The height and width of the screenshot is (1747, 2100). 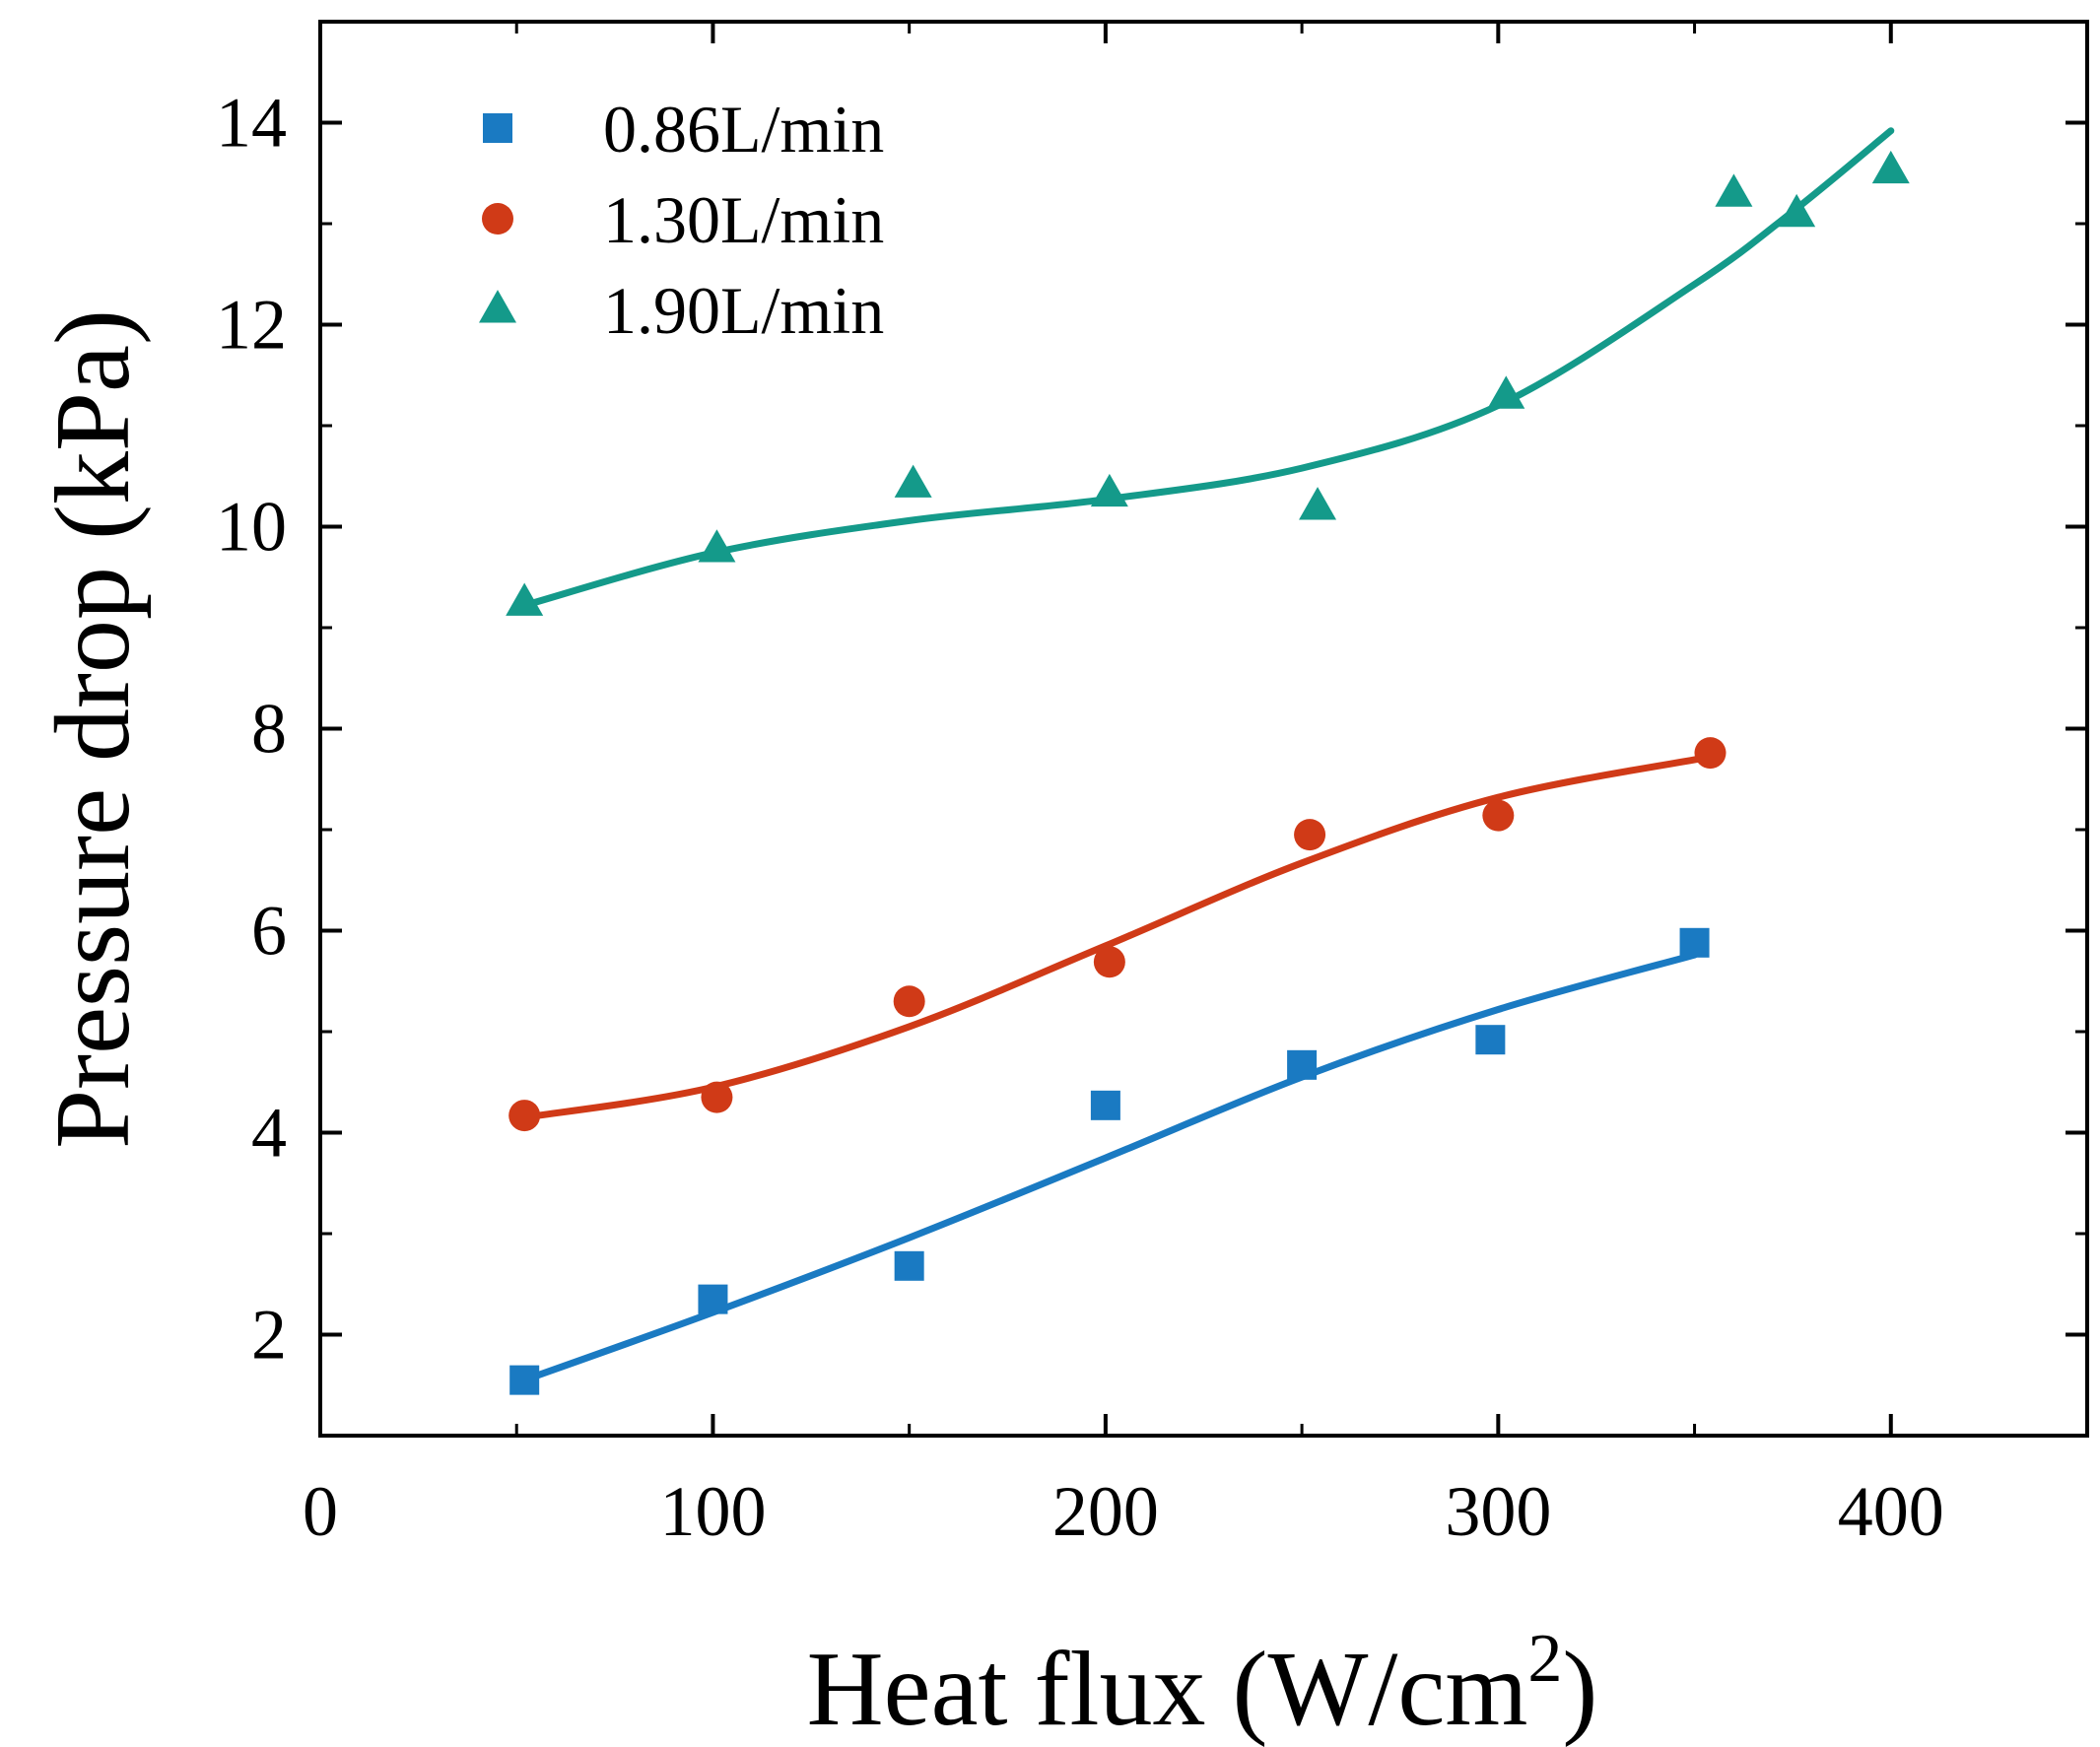 I want to click on y-tick-label: 8, so click(x=269, y=729).